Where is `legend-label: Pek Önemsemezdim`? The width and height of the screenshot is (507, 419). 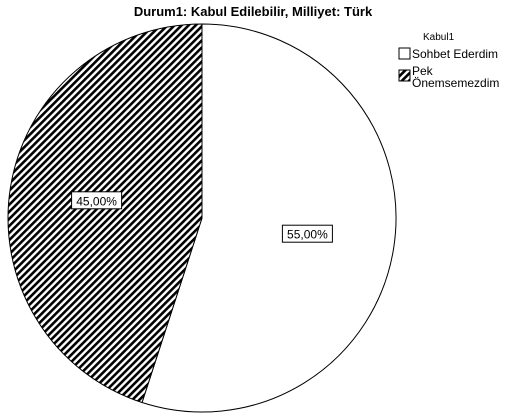
legend-label: Pek Önemsemezdim is located at coordinates (455, 77).